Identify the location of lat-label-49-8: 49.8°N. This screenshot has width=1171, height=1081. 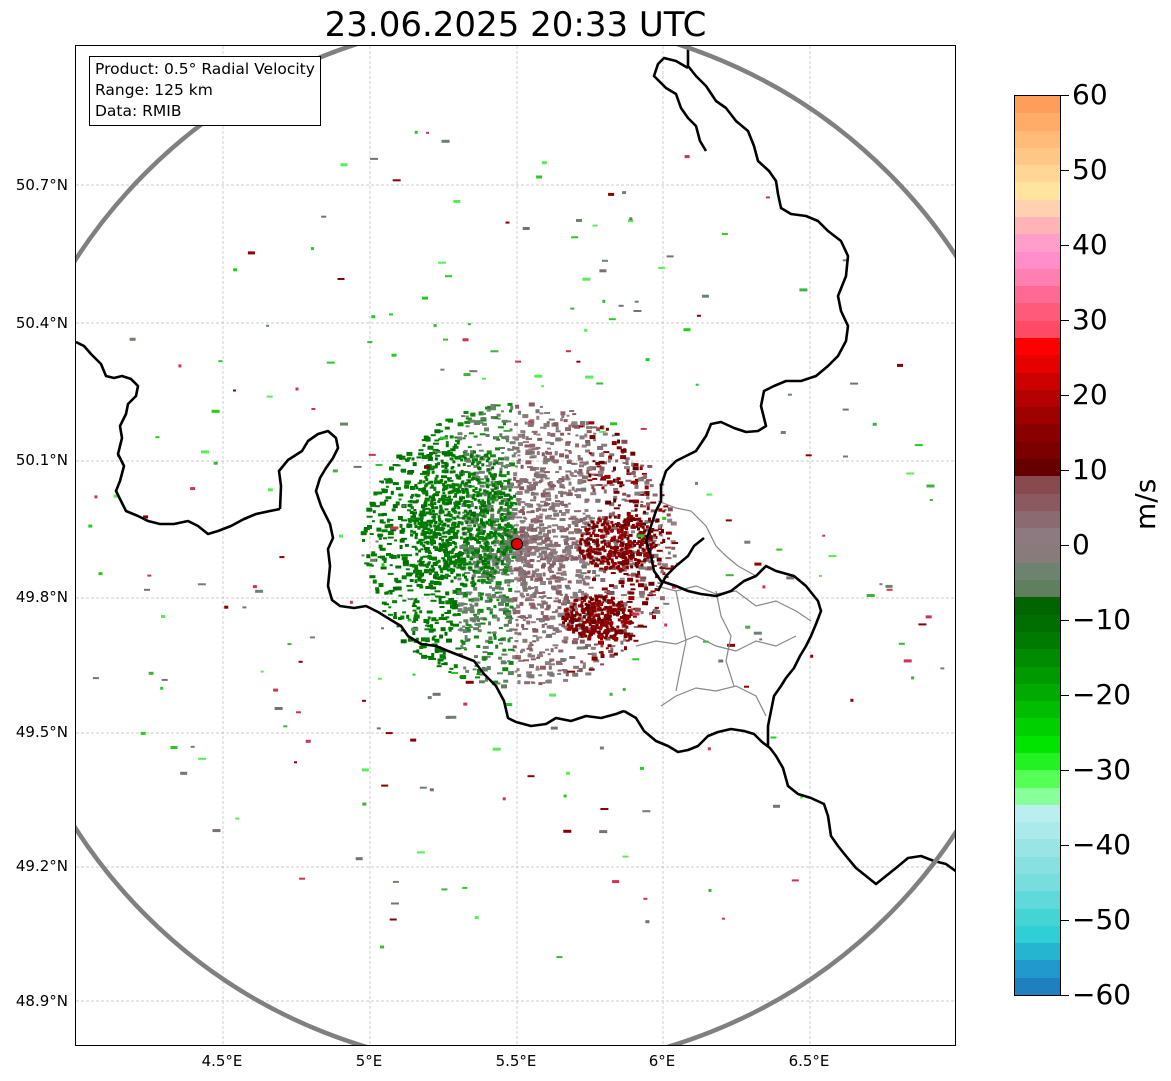
(41, 597).